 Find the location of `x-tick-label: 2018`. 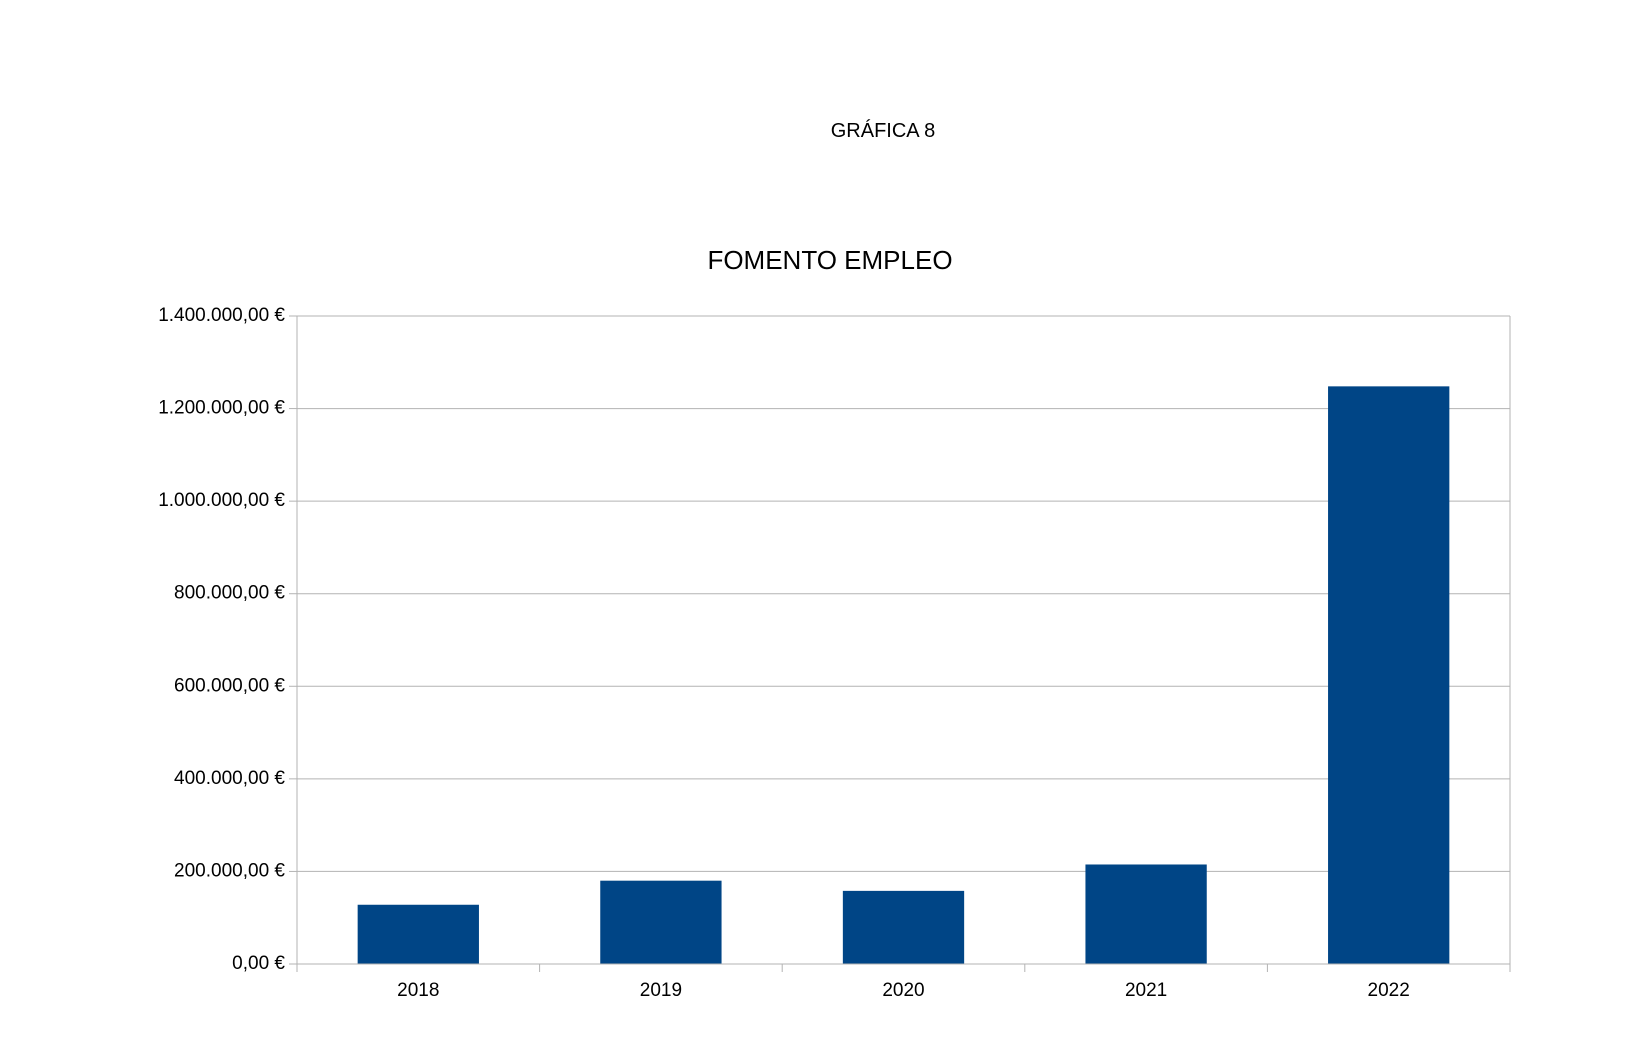

x-tick-label: 2018 is located at coordinates (418, 990).